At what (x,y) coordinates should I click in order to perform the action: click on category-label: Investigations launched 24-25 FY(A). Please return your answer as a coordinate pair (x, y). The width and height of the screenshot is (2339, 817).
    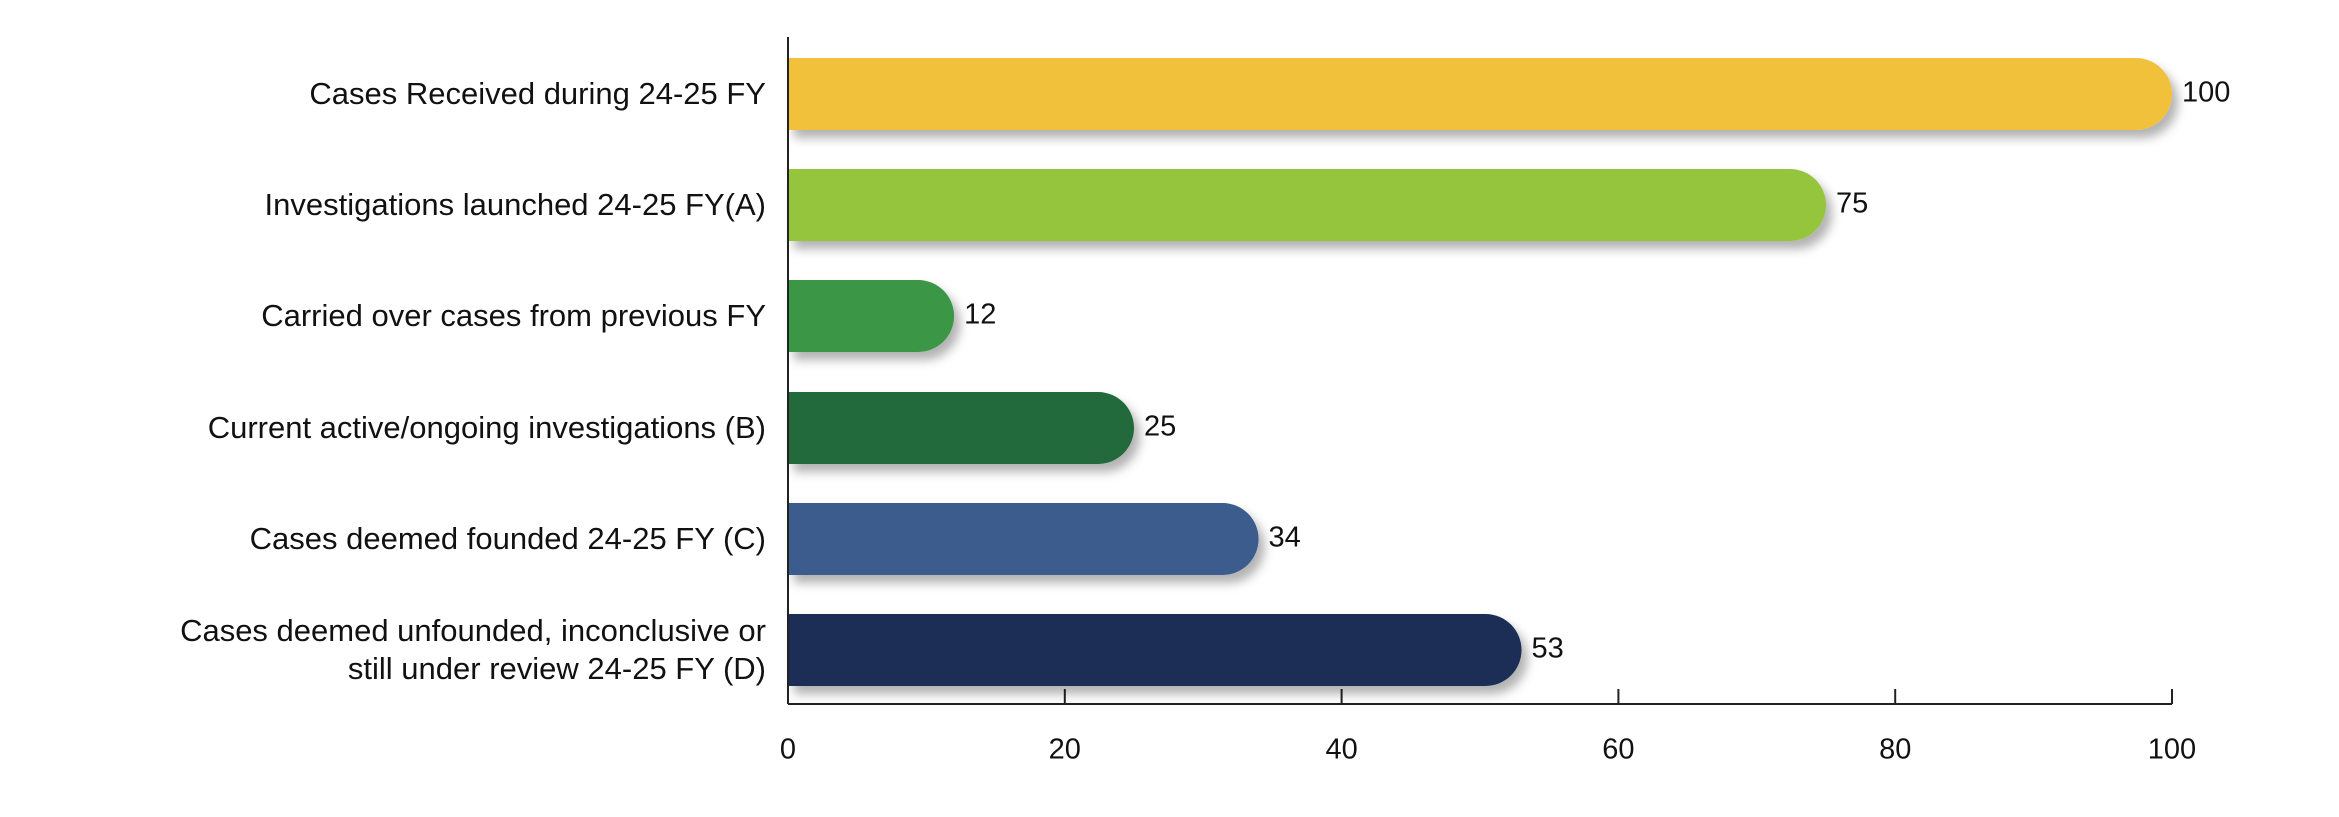
    Looking at the image, I should click on (515, 204).